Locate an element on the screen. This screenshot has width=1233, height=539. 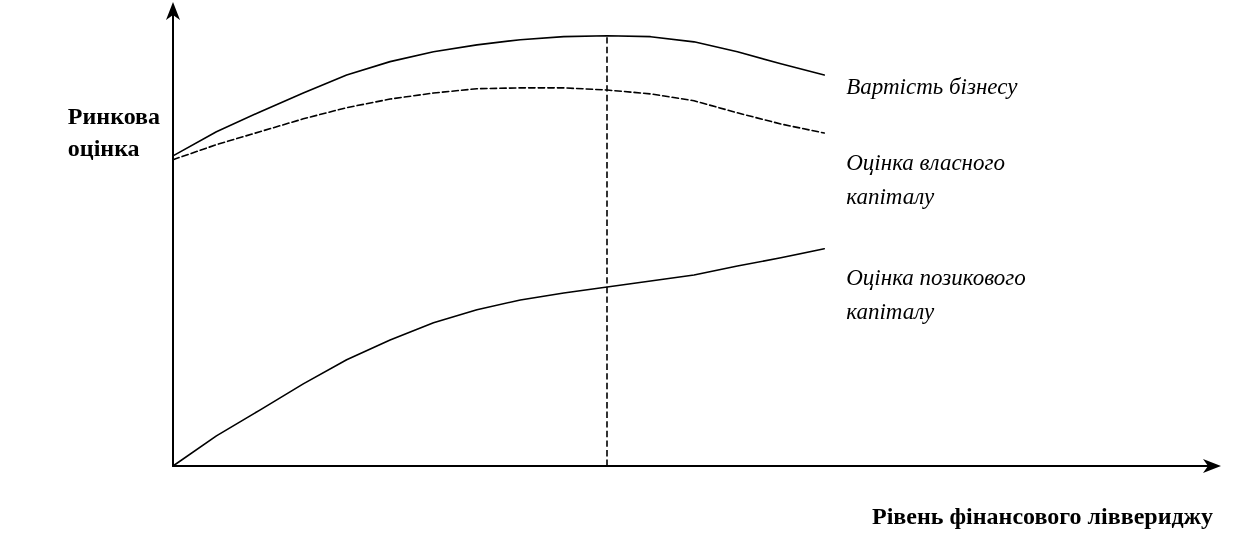
y-axis-title: Ринкова оцінка is located at coordinates (114, 132).